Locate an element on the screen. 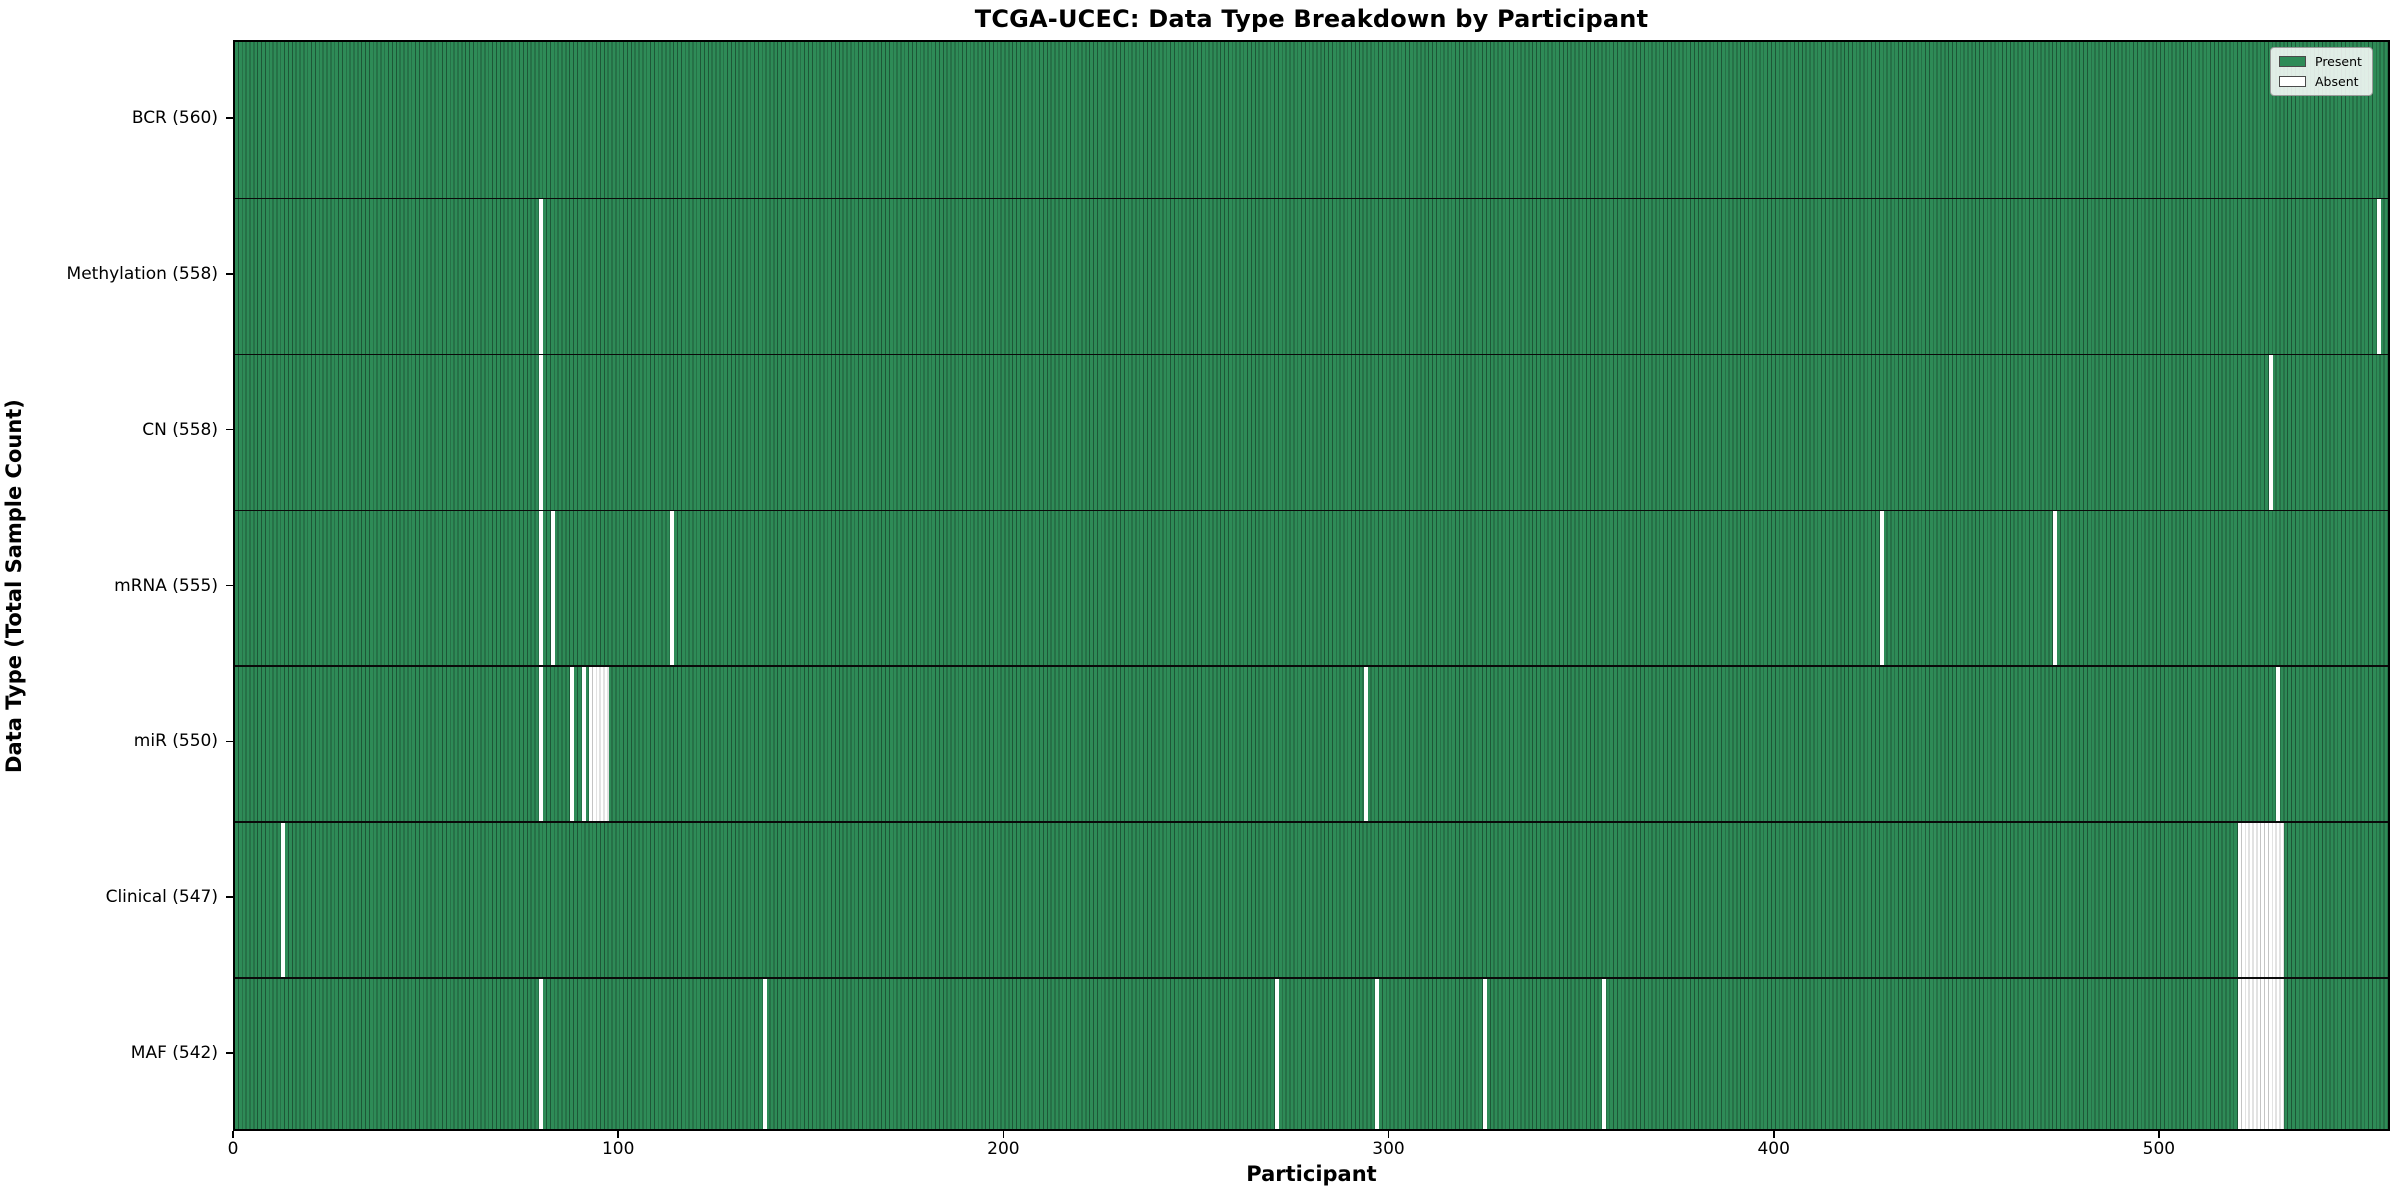 This screenshot has width=2400, height=1200. legend-swatch-present is located at coordinates (2292, 61).